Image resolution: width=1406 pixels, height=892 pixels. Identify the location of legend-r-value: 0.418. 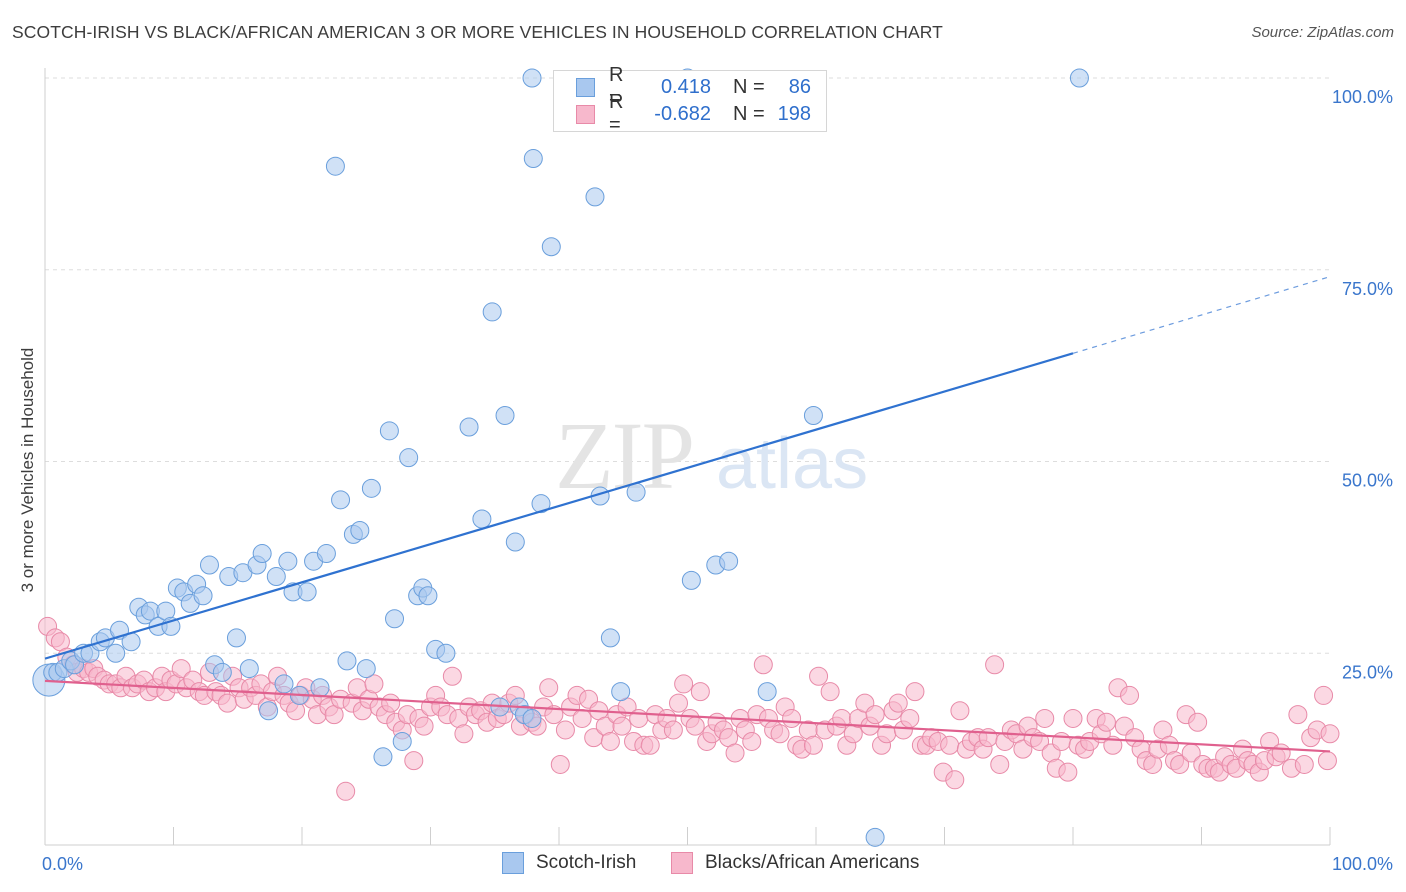
(685, 86).